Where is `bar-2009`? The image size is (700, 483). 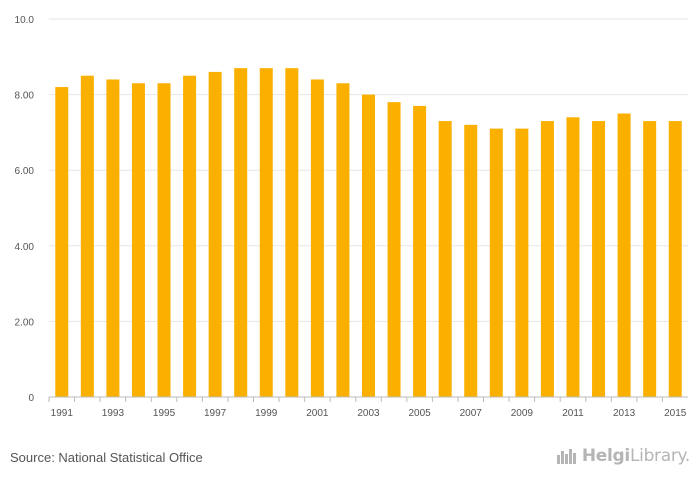 bar-2009 is located at coordinates (522, 262).